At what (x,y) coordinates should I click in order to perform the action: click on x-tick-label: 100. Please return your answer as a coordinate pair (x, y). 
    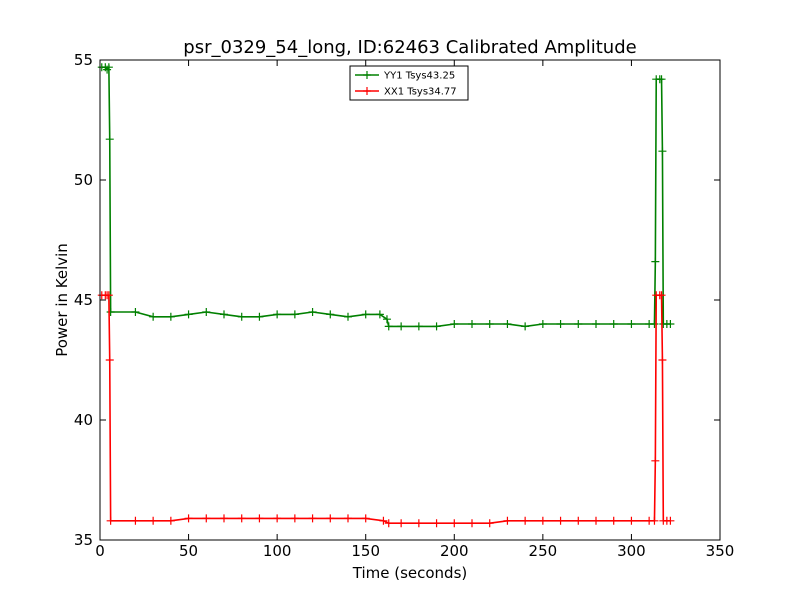
    Looking at the image, I should click on (277, 551).